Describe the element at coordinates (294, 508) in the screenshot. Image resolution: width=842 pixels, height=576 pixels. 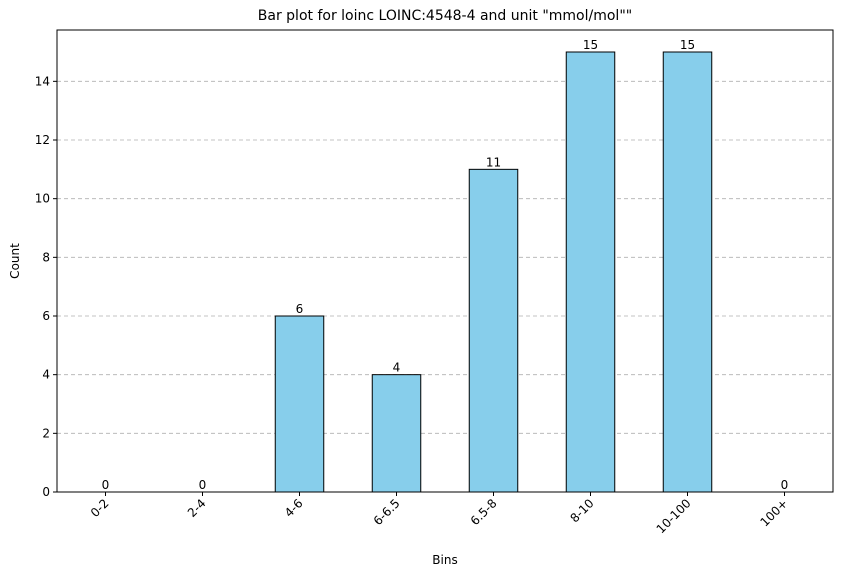
I see `x-tick-label: 4-6` at that location.